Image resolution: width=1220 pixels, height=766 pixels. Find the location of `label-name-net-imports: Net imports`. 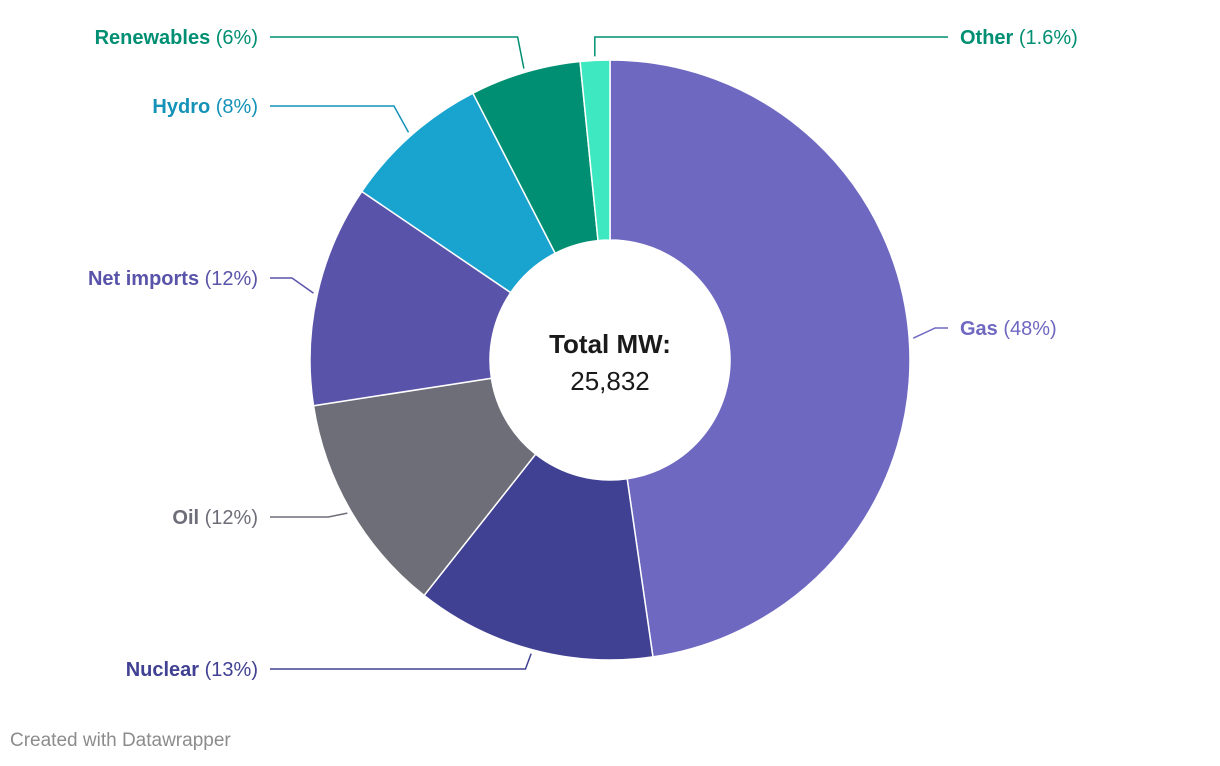

label-name-net-imports: Net imports is located at coordinates (143, 279).